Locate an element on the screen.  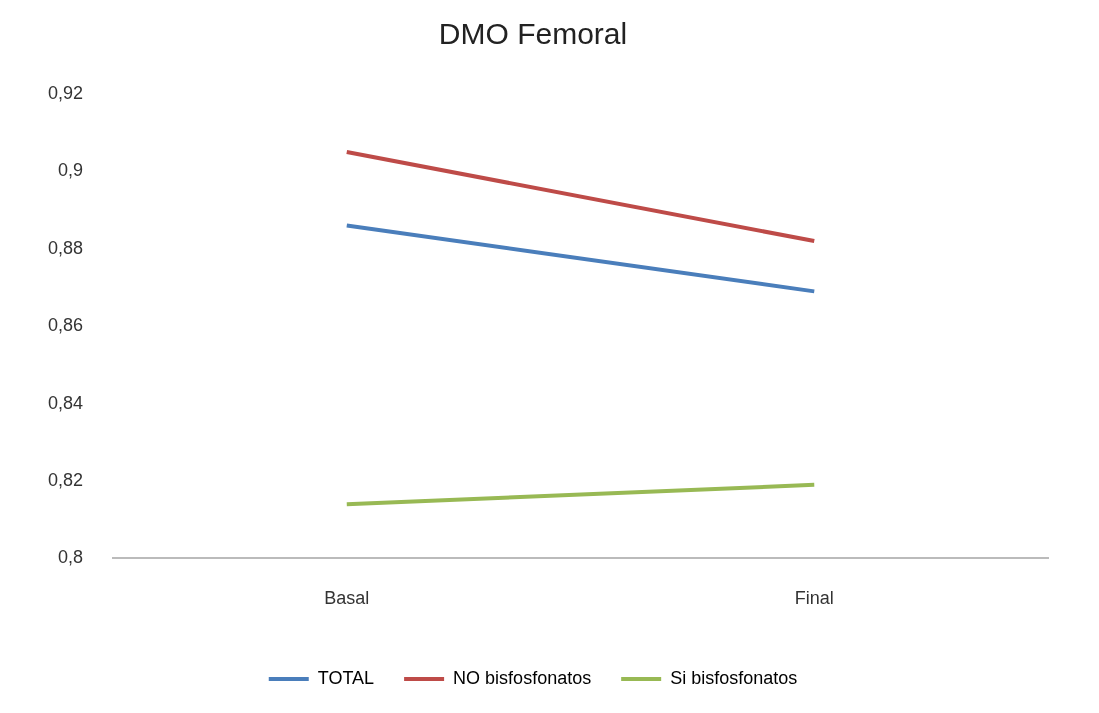
y-tick-label: 0,82 is located at coordinates (65, 479).